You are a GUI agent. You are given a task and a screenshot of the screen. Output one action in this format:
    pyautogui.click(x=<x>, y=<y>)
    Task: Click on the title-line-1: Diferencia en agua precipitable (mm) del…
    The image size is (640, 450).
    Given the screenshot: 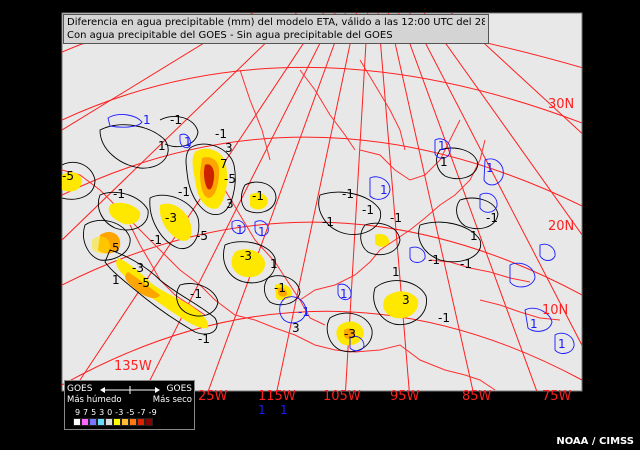 What is the action you would take?
    pyautogui.click(x=276, y=22)
    